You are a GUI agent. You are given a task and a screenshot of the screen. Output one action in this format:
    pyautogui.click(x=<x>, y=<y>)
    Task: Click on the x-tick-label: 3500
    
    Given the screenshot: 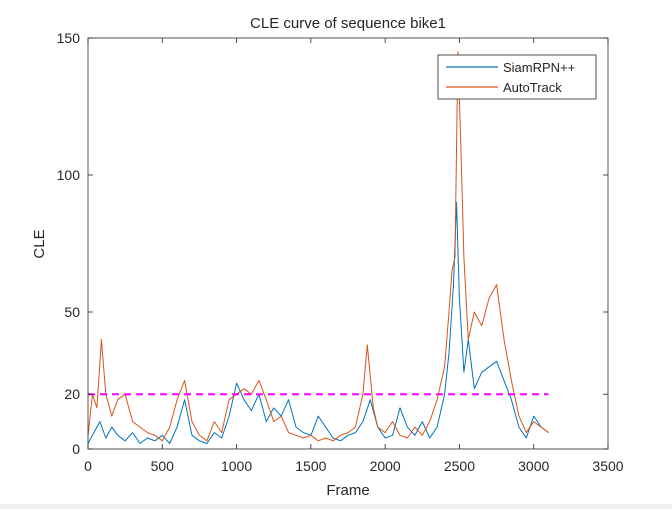 What is the action you would take?
    pyautogui.click(x=607, y=466)
    